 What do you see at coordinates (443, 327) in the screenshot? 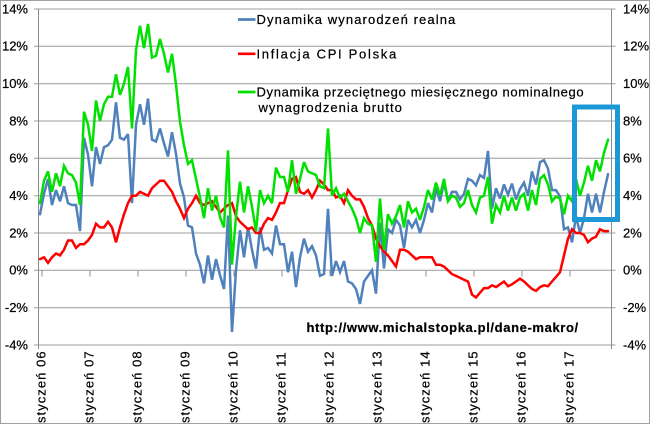
I see `svg-text:http://www.michalstopka.pl/dan: http://www.michalstopka.pl/dane-makro/` at bounding box center [443, 327].